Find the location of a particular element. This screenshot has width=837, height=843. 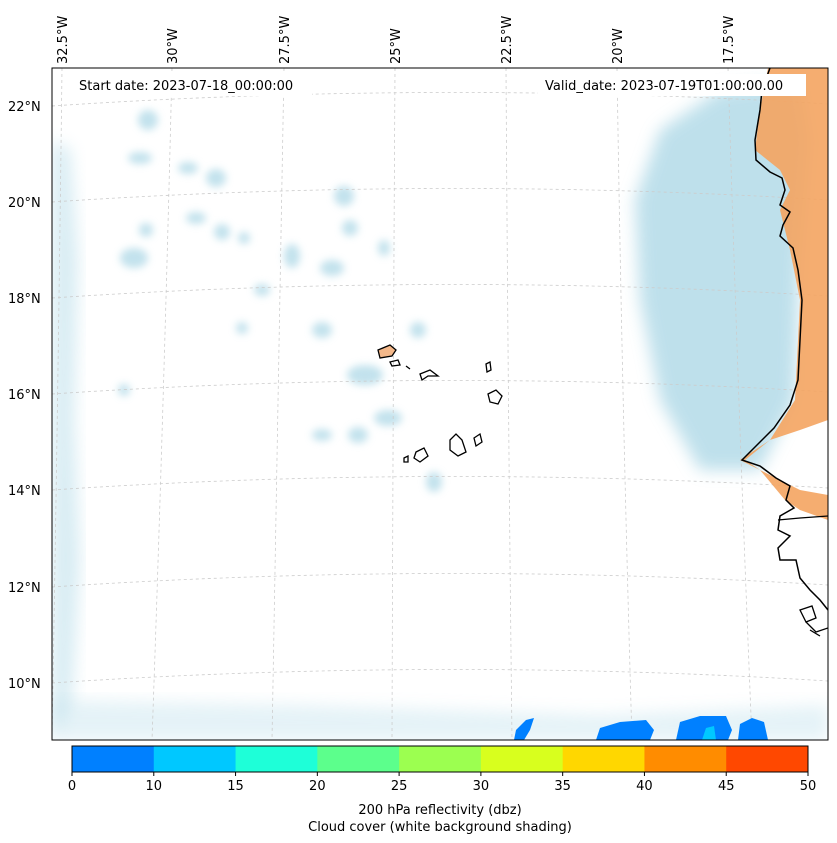

lon-label-27-5: 27.5°W is located at coordinates (285, 40).